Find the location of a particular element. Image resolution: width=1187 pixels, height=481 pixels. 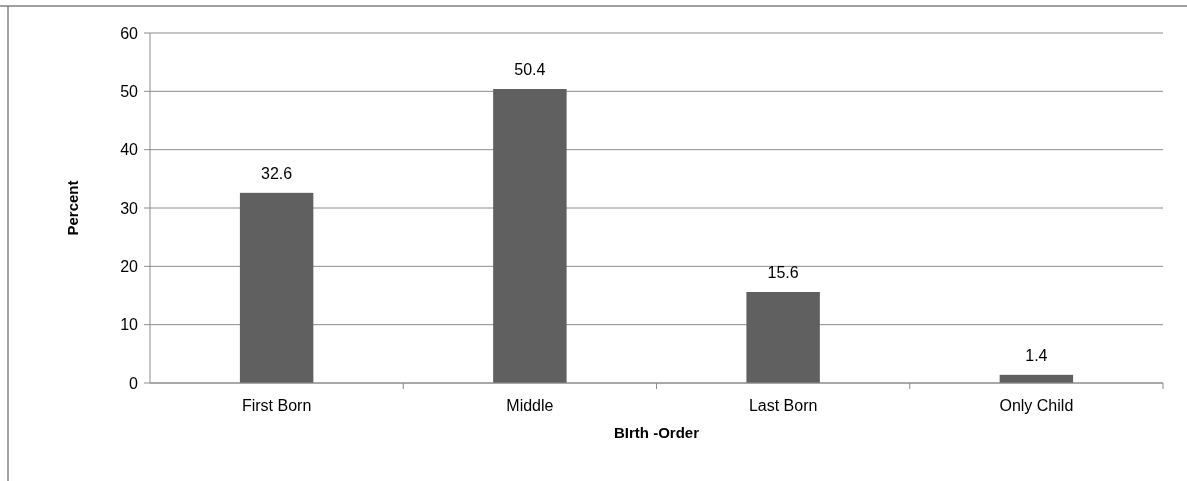

y-tick-label: 20 is located at coordinates (129, 266).